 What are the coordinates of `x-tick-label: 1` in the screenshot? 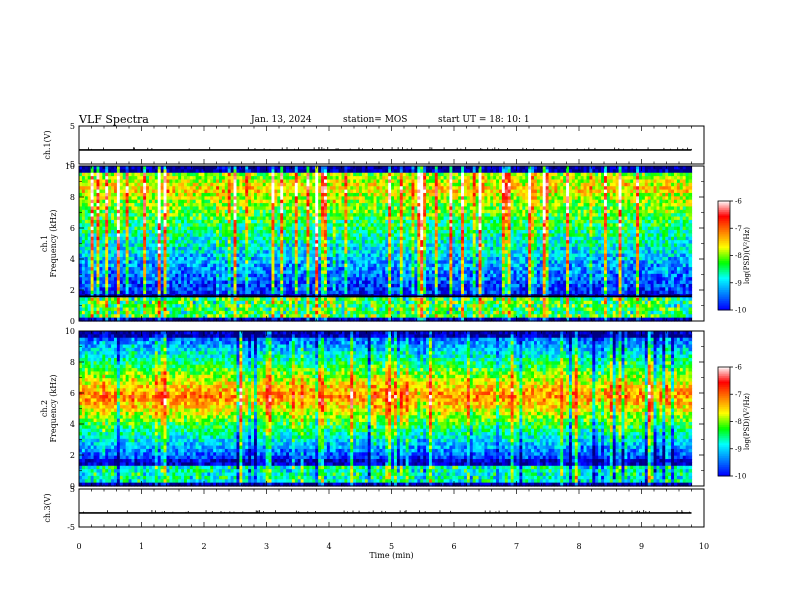 It's located at (141, 546).